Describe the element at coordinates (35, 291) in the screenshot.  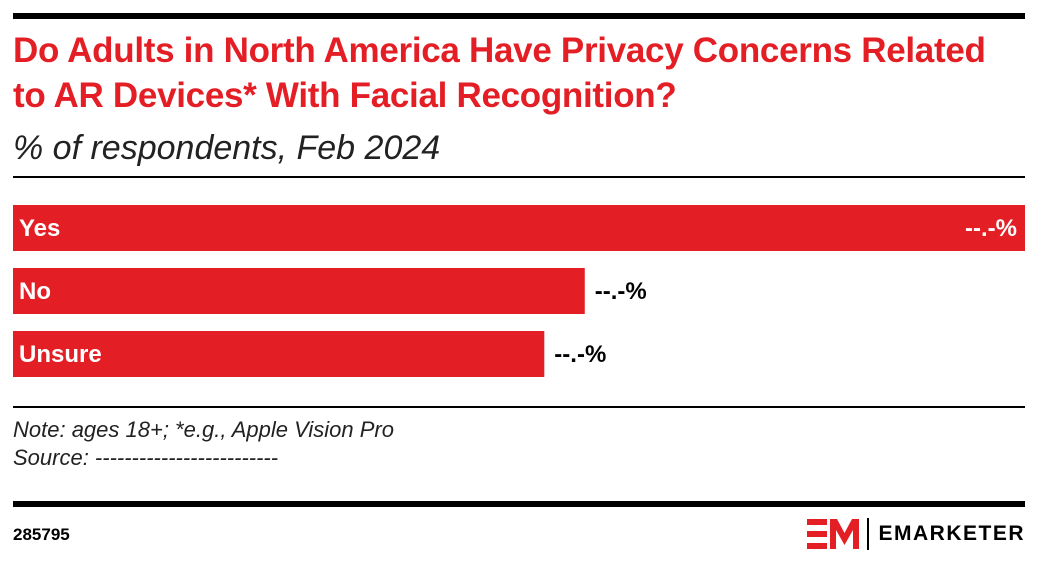
I see `category-label-no: No` at that location.